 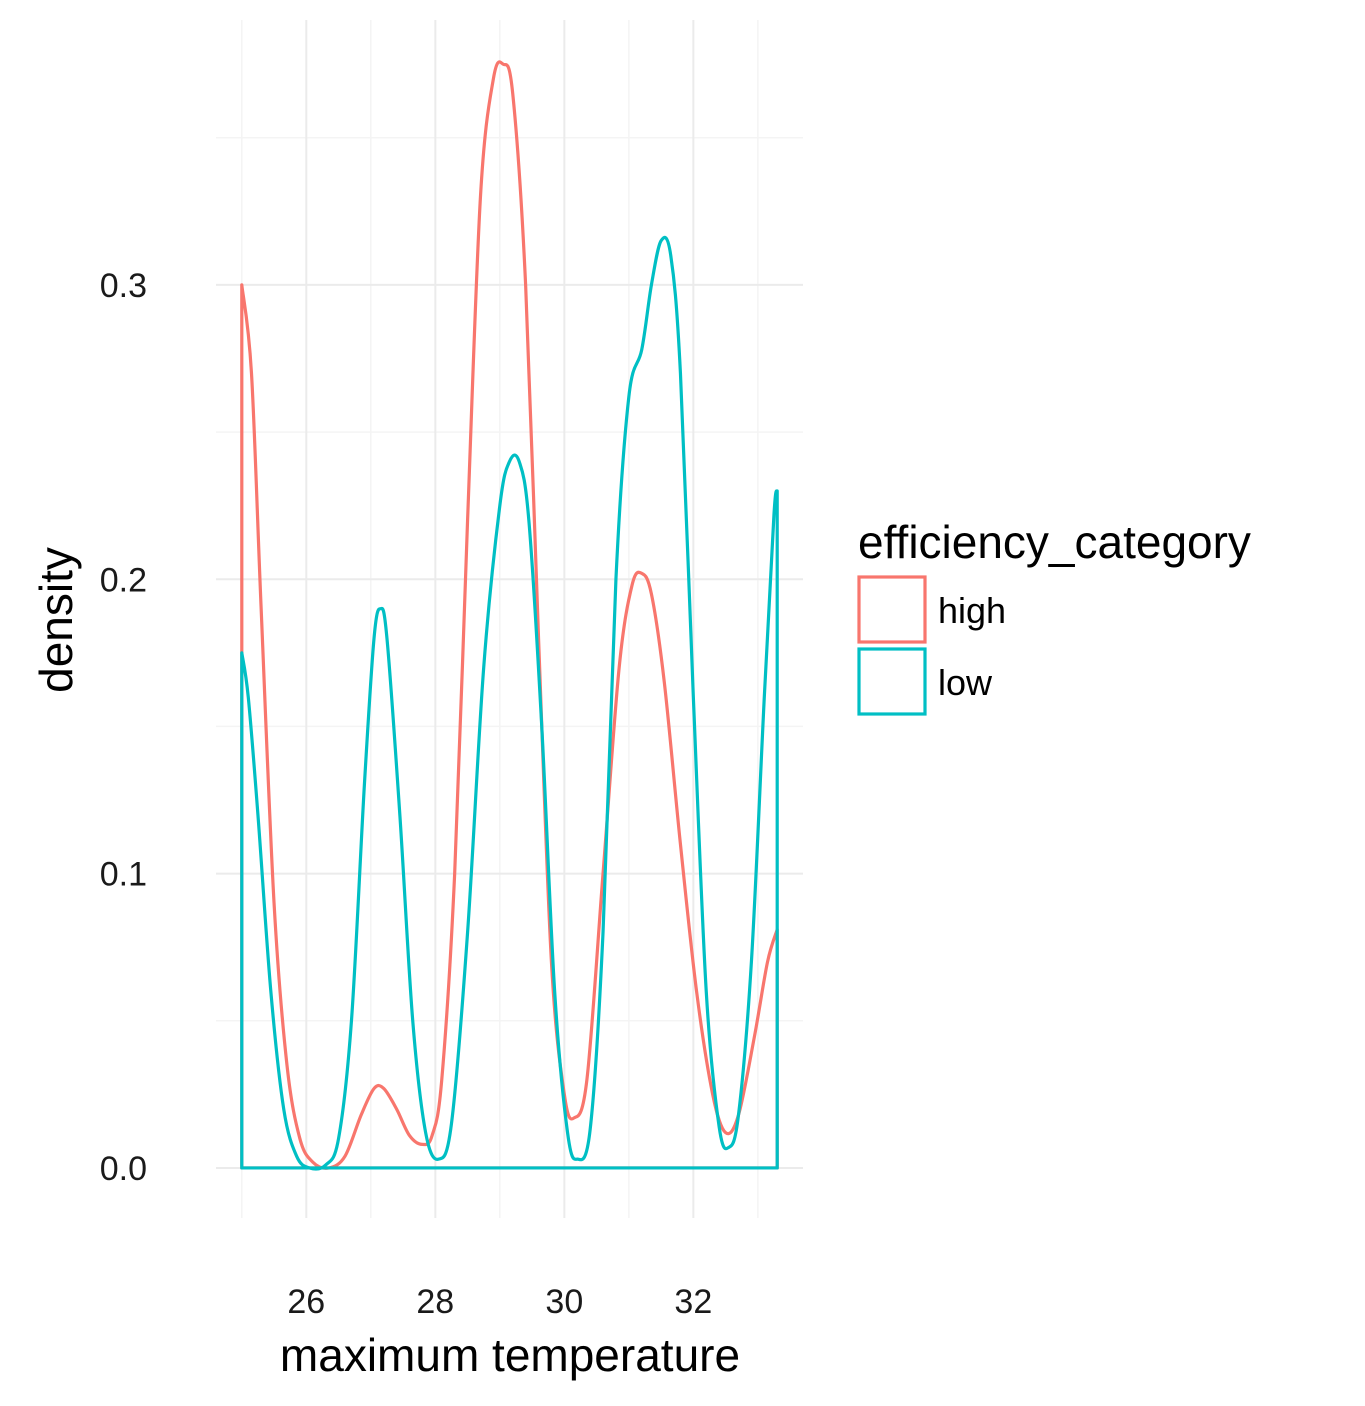 What do you see at coordinates (1054, 542) in the screenshot?
I see `legend-title: efficiency_category` at bounding box center [1054, 542].